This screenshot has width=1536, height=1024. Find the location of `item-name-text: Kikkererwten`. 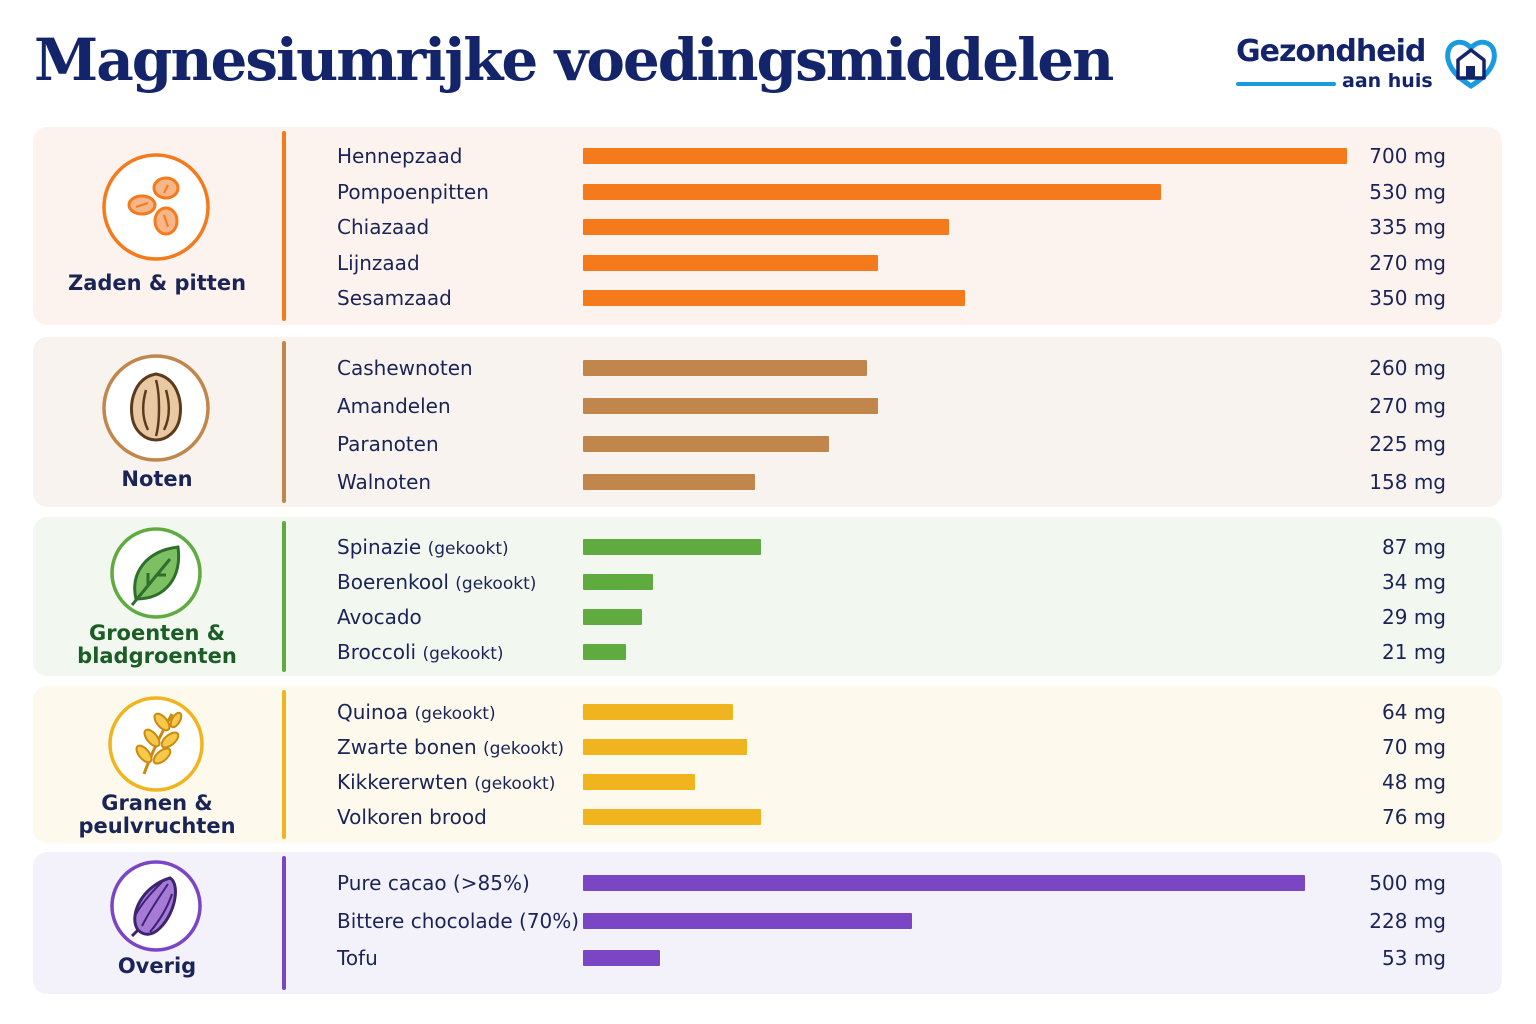

item-name-text: Kikkererwten is located at coordinates (402, 782).